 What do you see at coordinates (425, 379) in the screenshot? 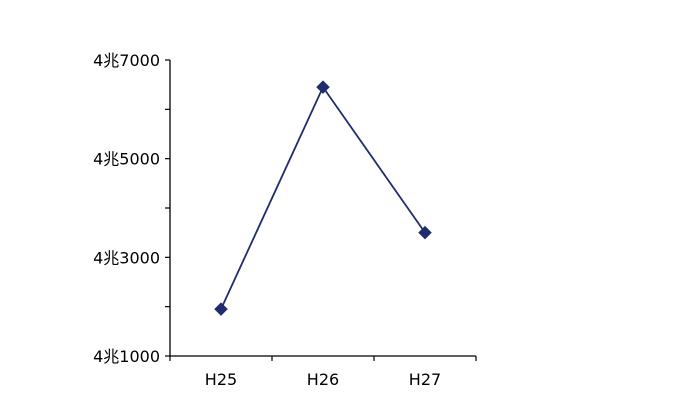
I see `x-tick-label: H27` at bounding box center [425, 379].